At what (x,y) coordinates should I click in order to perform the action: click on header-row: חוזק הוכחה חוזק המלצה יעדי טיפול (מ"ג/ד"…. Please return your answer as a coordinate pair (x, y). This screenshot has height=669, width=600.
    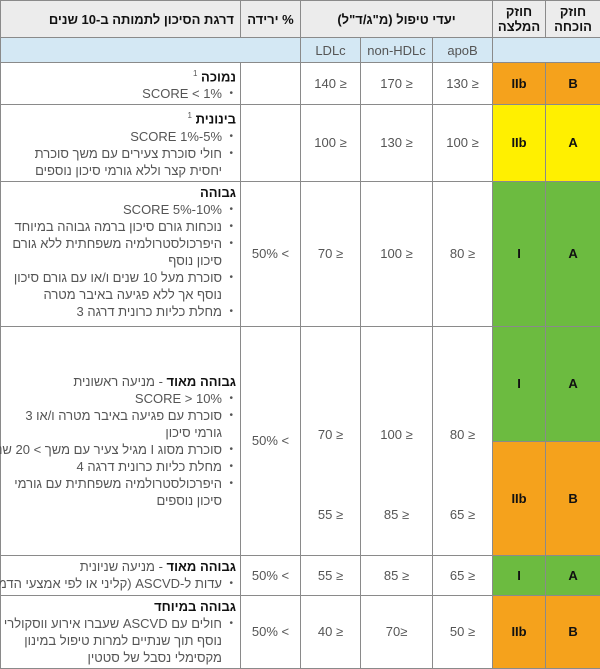
    Looking at the image, I should click on (300, 19).